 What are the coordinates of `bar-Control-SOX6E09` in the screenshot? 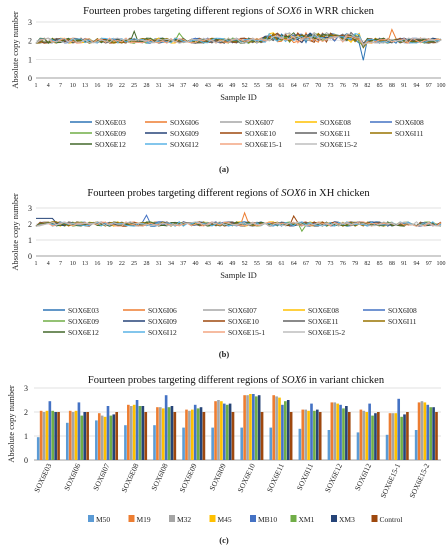 It's located at (204, 436).